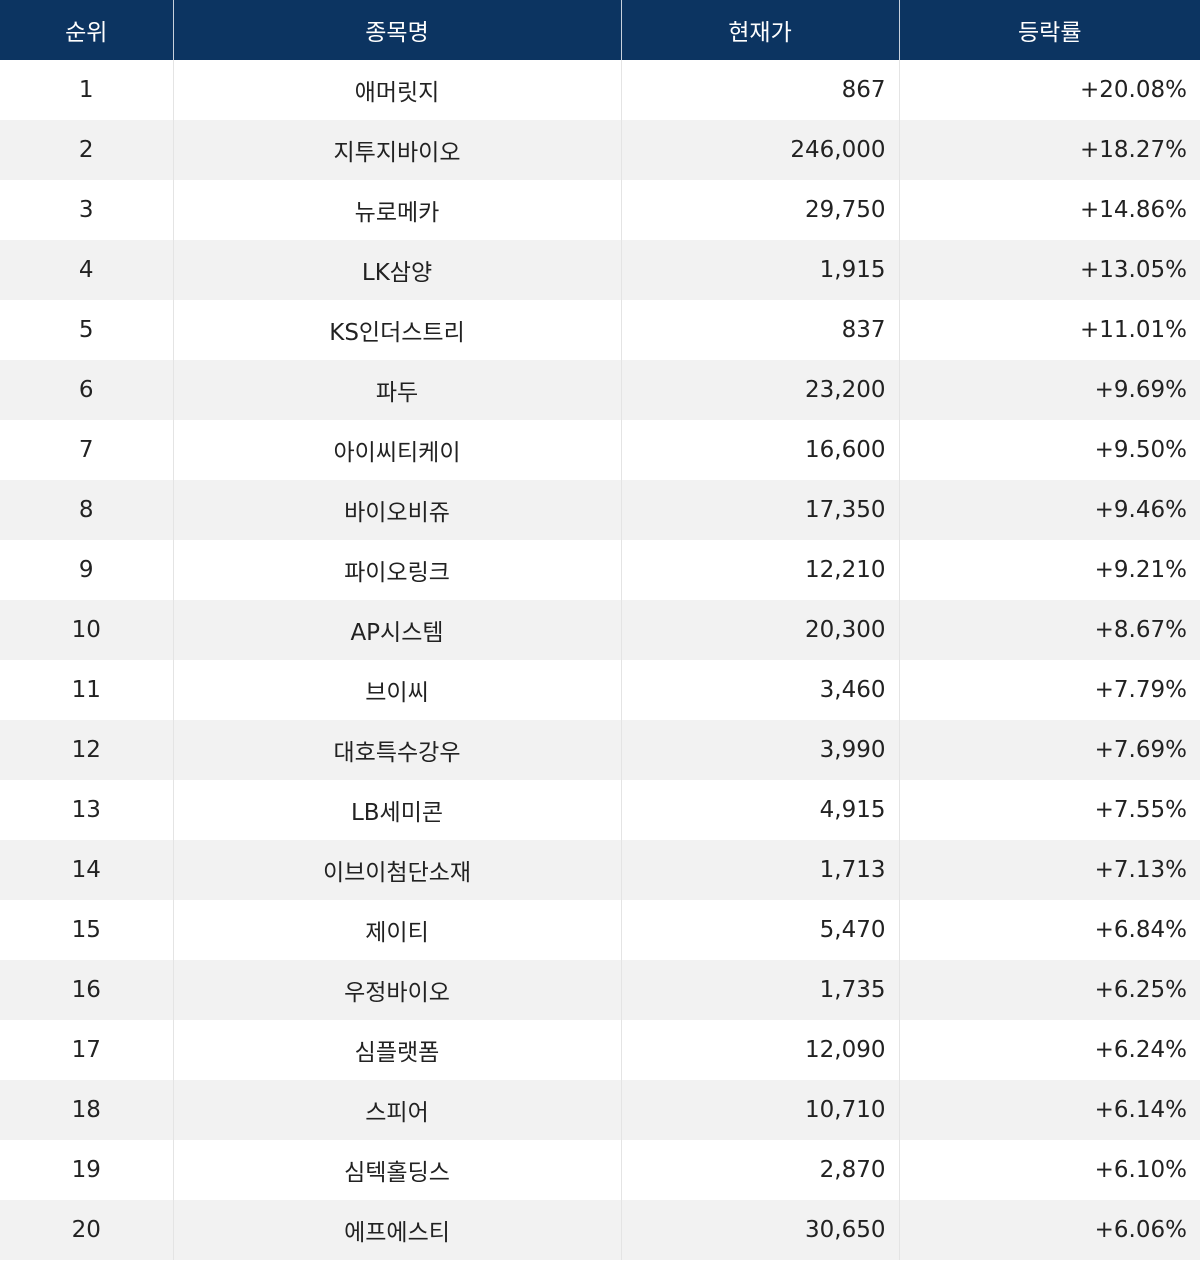 Image resolution: width=1200 pixels, height=1261 pixels. What do you see at coordinates (87, 690) in the screenshot?
I see `table-cell: 11` at bounding box center [87, 690].